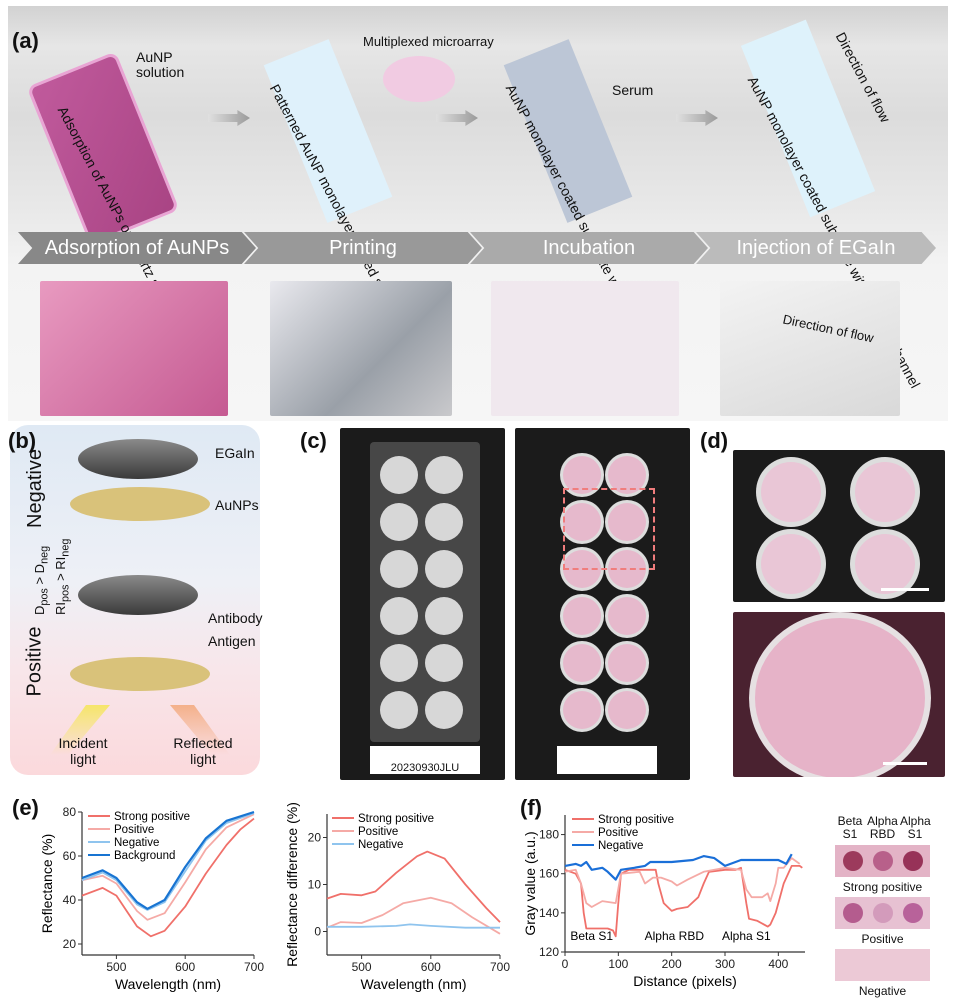 The height and width of the screenshot is (1001, 955). What do you see at coordinates (746, 936) in the screenshot?
I see `peak-annotation: Alpha S1` at bounding box center [746, 936].